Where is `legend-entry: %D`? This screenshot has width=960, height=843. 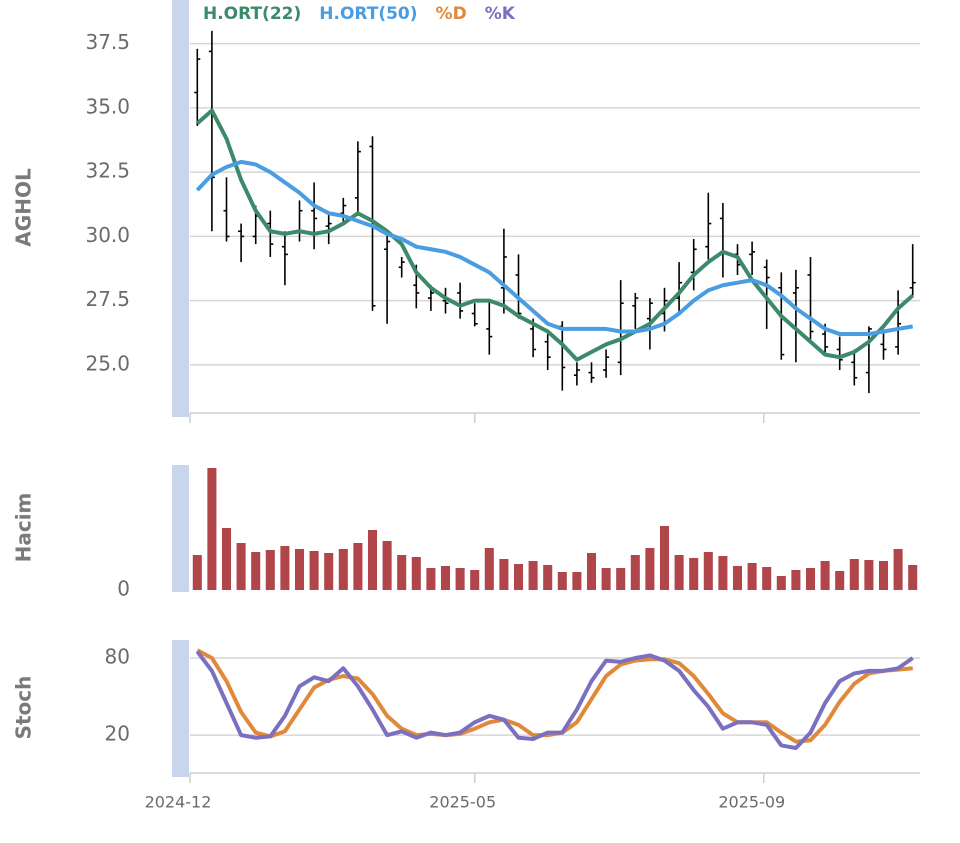 legend-entry: %D is located at coordinates (451, 14).